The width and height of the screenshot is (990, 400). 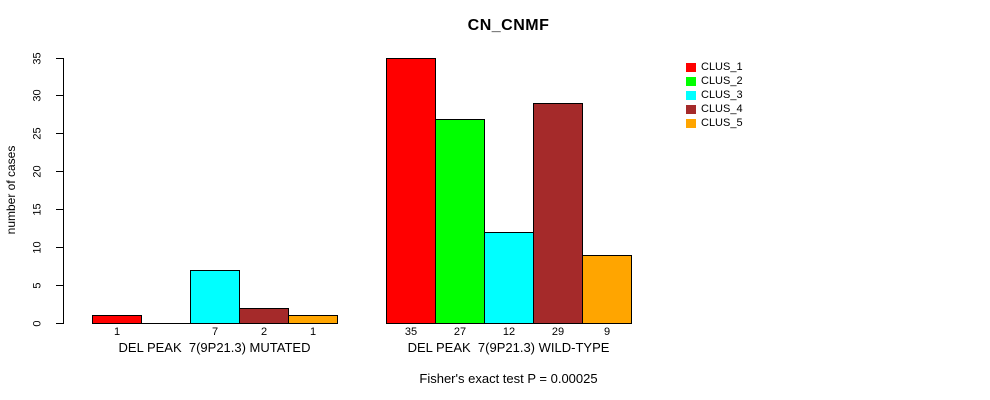 I want to click on legend-label: CLUS_3, so click(x=722, y=95).